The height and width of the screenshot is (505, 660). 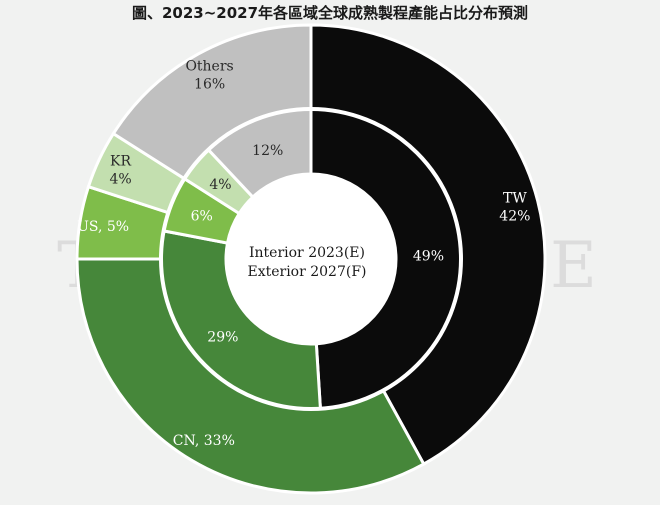 I want to click on donut-hole, so click(x=311, y=259).